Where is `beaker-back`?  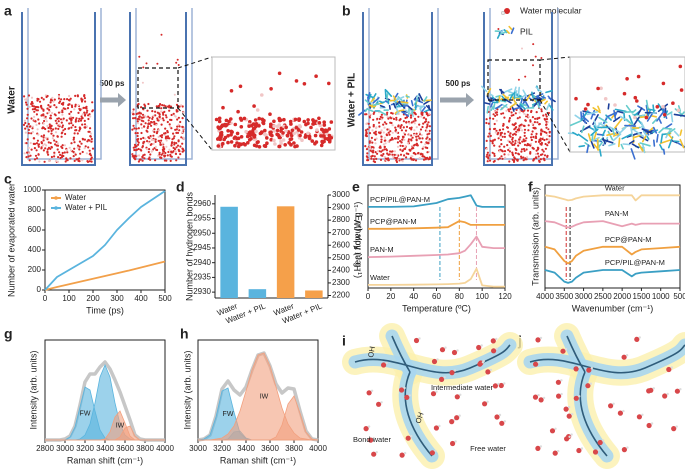
beaker-back is located at coordinates (524, 84).